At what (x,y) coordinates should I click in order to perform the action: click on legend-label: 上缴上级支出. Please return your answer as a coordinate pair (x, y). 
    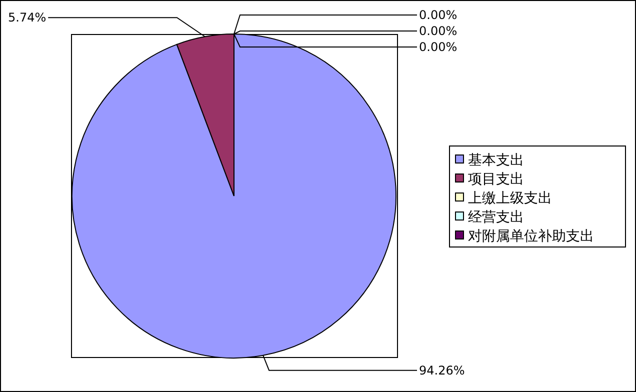
    Looking at the image, I should click on (510, 198).